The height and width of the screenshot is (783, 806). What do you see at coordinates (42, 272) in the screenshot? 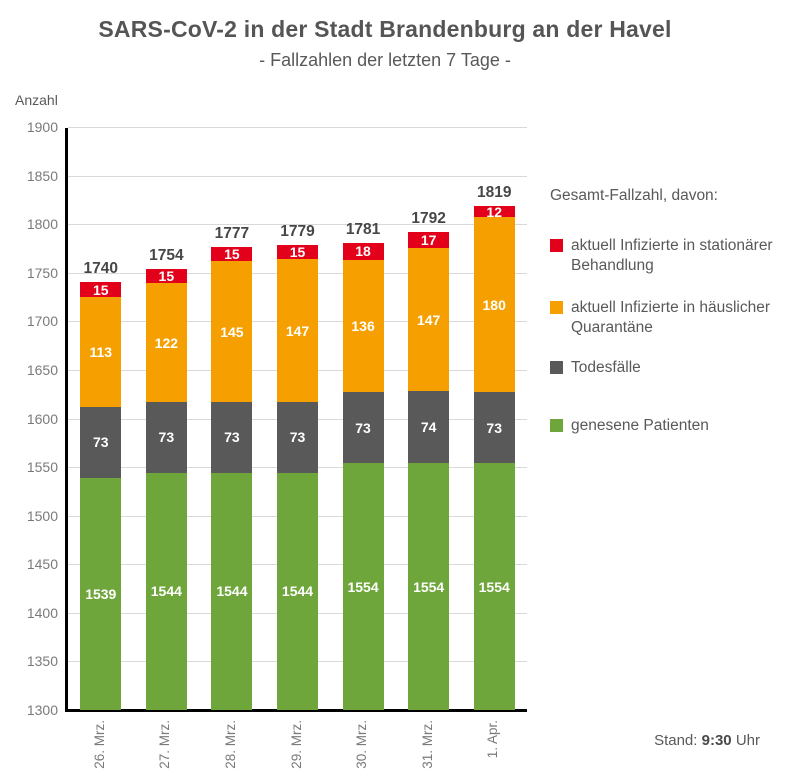
I see `y-tick-label: 1750` at bounding box center [42, 272].